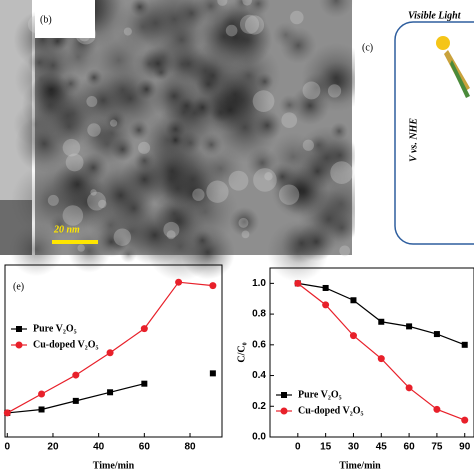  I want to click on x-tick-label: 60, so click(410, 447).